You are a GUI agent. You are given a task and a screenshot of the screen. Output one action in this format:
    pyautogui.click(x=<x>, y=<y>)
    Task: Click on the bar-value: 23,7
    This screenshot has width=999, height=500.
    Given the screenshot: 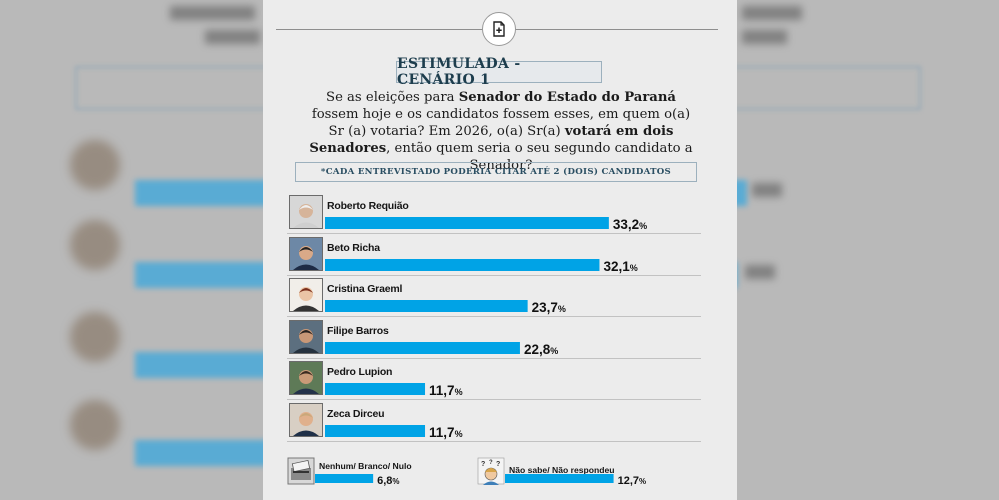 What is the action you would take?
    pyautogui.click(x=545, y=307)
    